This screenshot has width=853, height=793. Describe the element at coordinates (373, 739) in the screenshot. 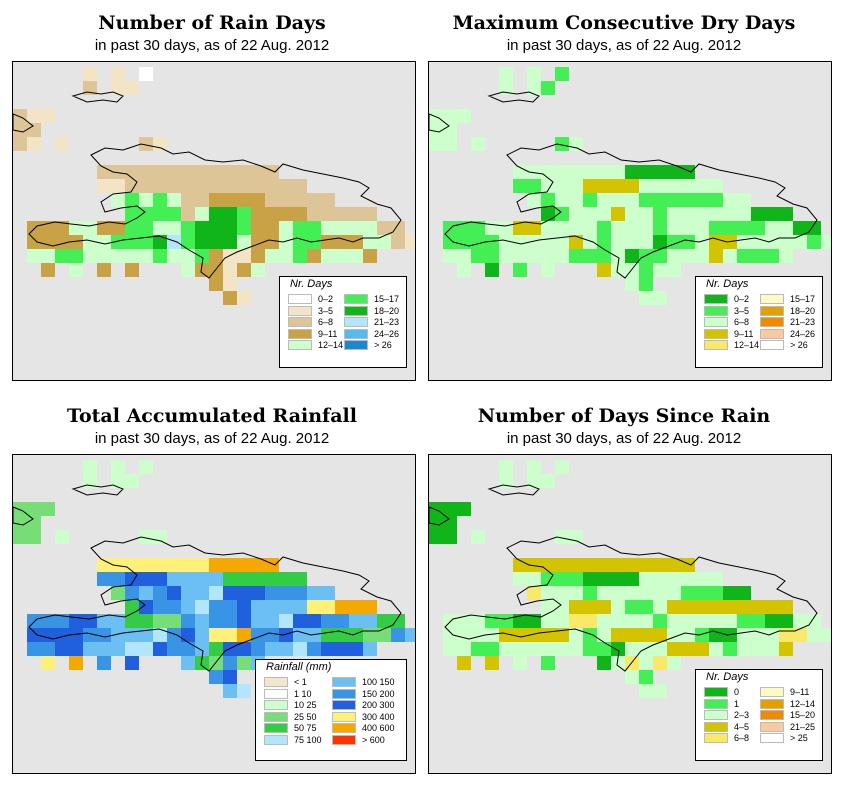

I see `legend-label: > 600` at that location.